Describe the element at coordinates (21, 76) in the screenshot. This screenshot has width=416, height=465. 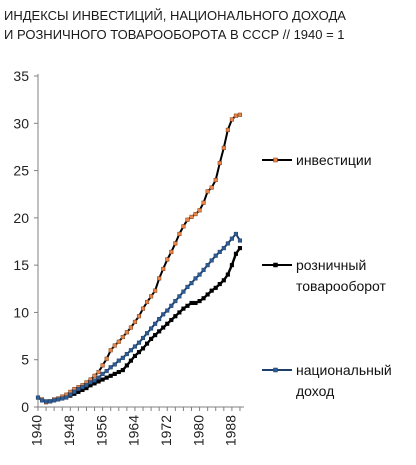
I see `y-tick-label: 35` at that location.